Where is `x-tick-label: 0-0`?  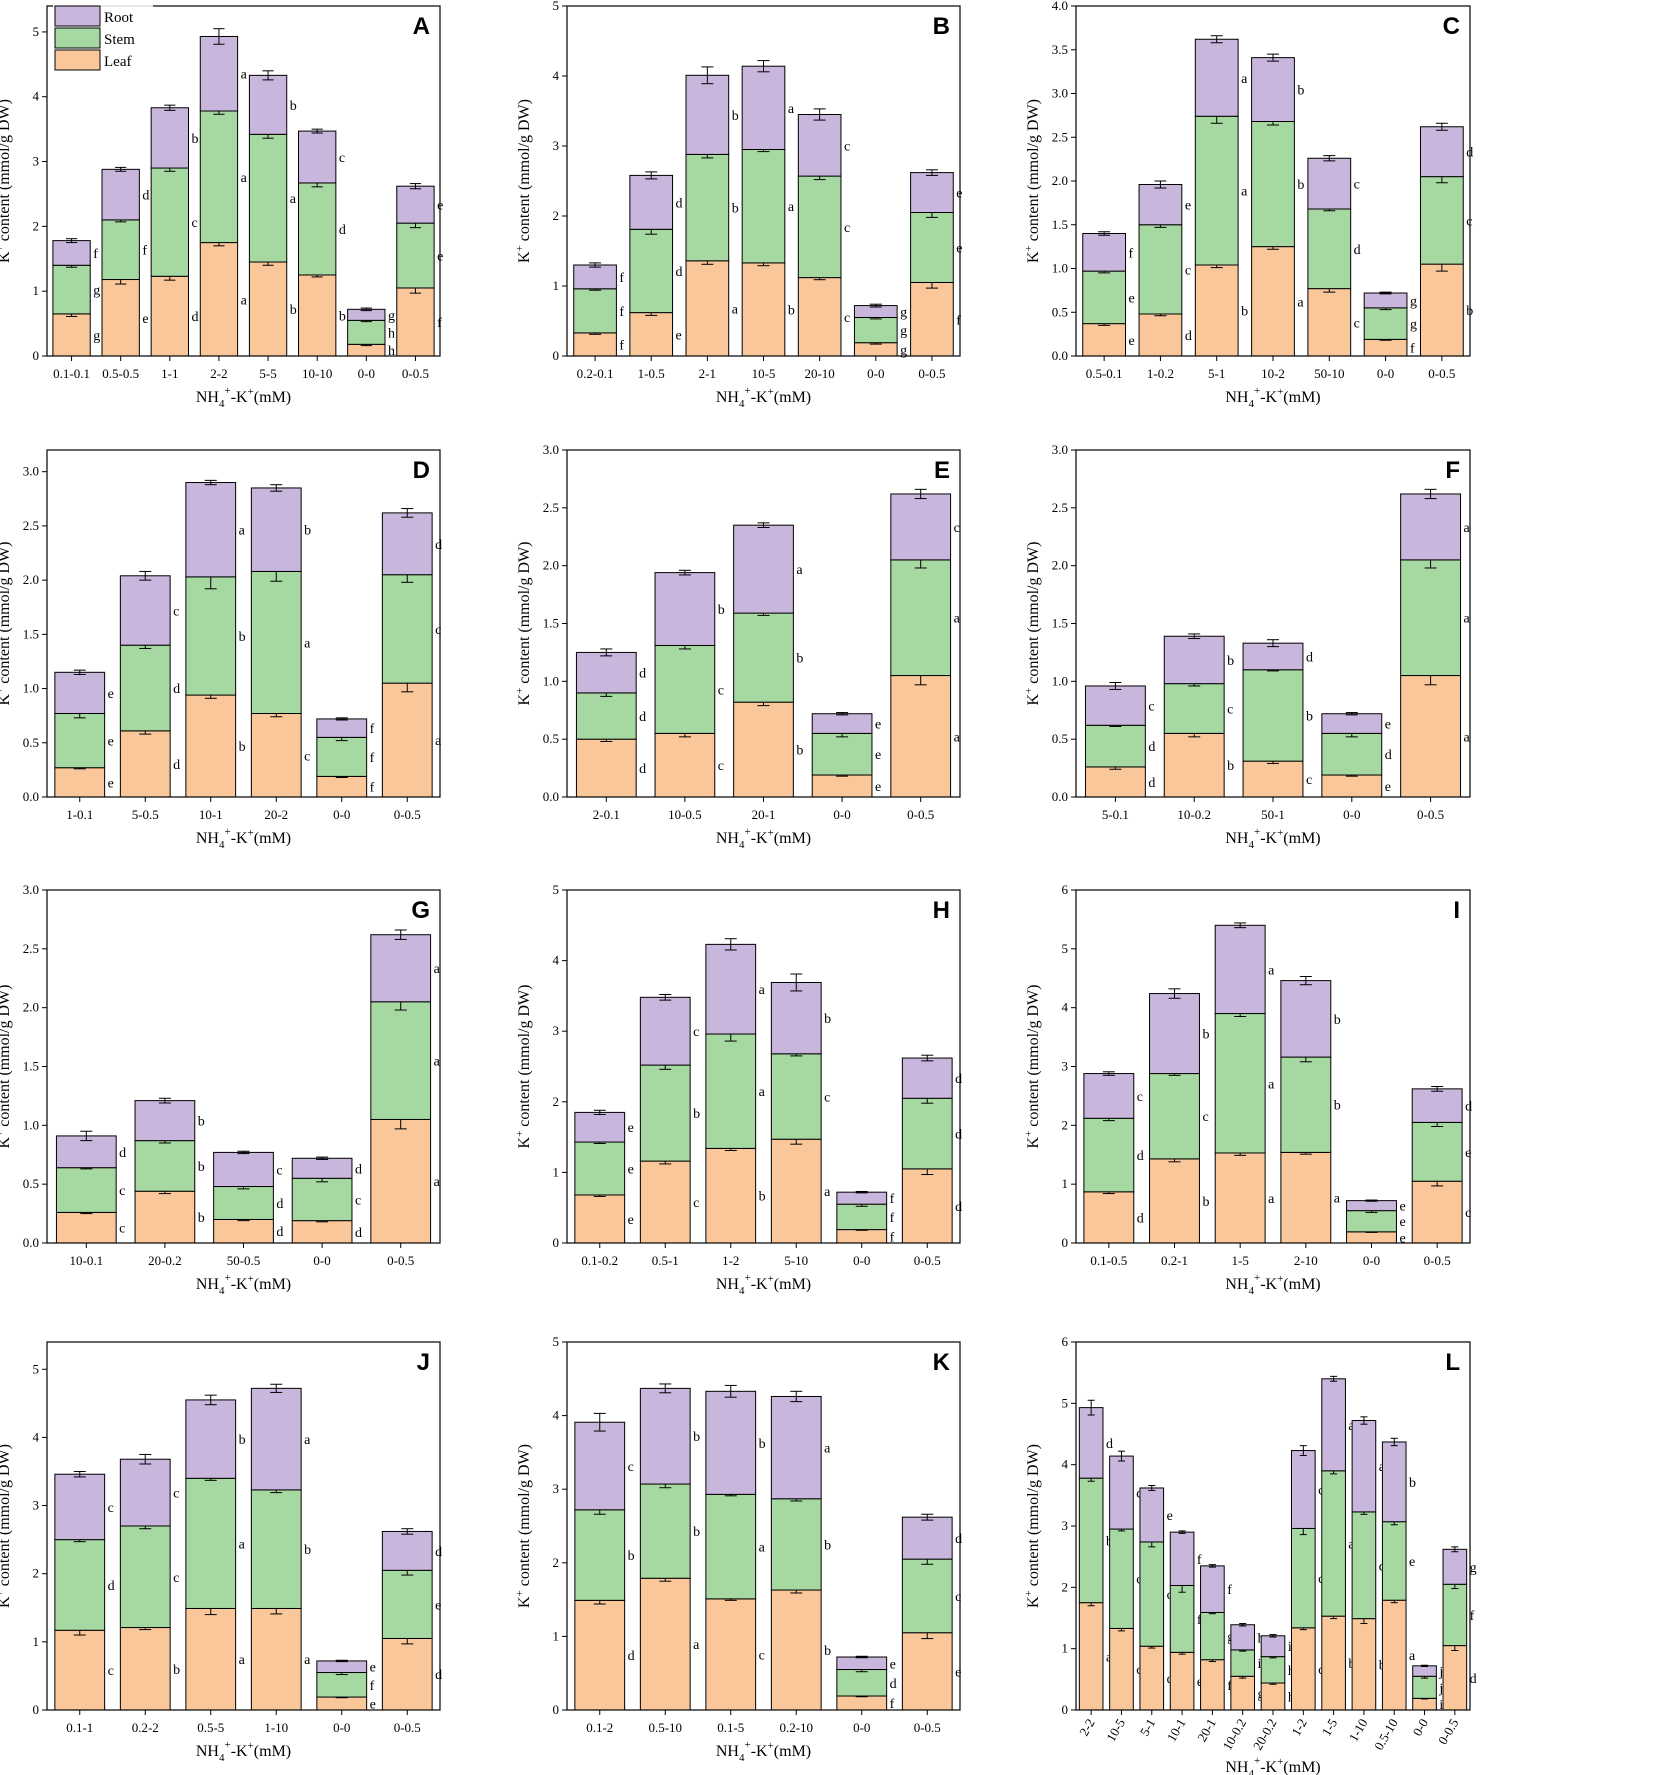 x-tick-label: 0-0 is located at coordinates (366, 373).